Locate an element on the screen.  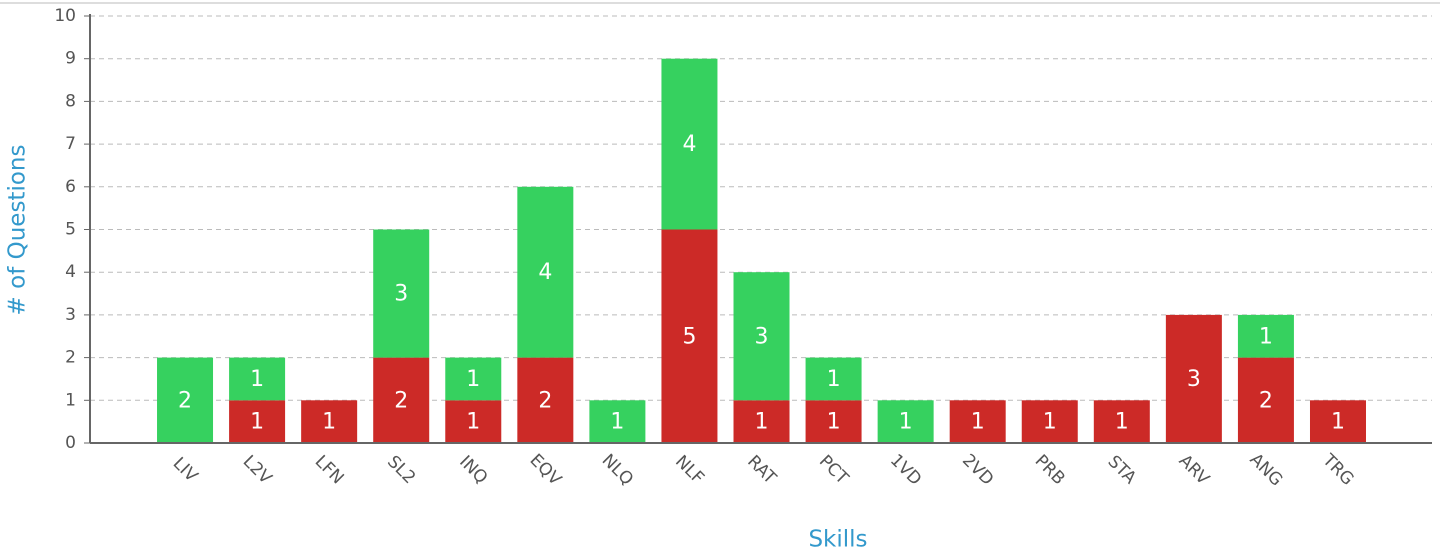
x-tick-label: L2V is located at coordinates (257, 470).